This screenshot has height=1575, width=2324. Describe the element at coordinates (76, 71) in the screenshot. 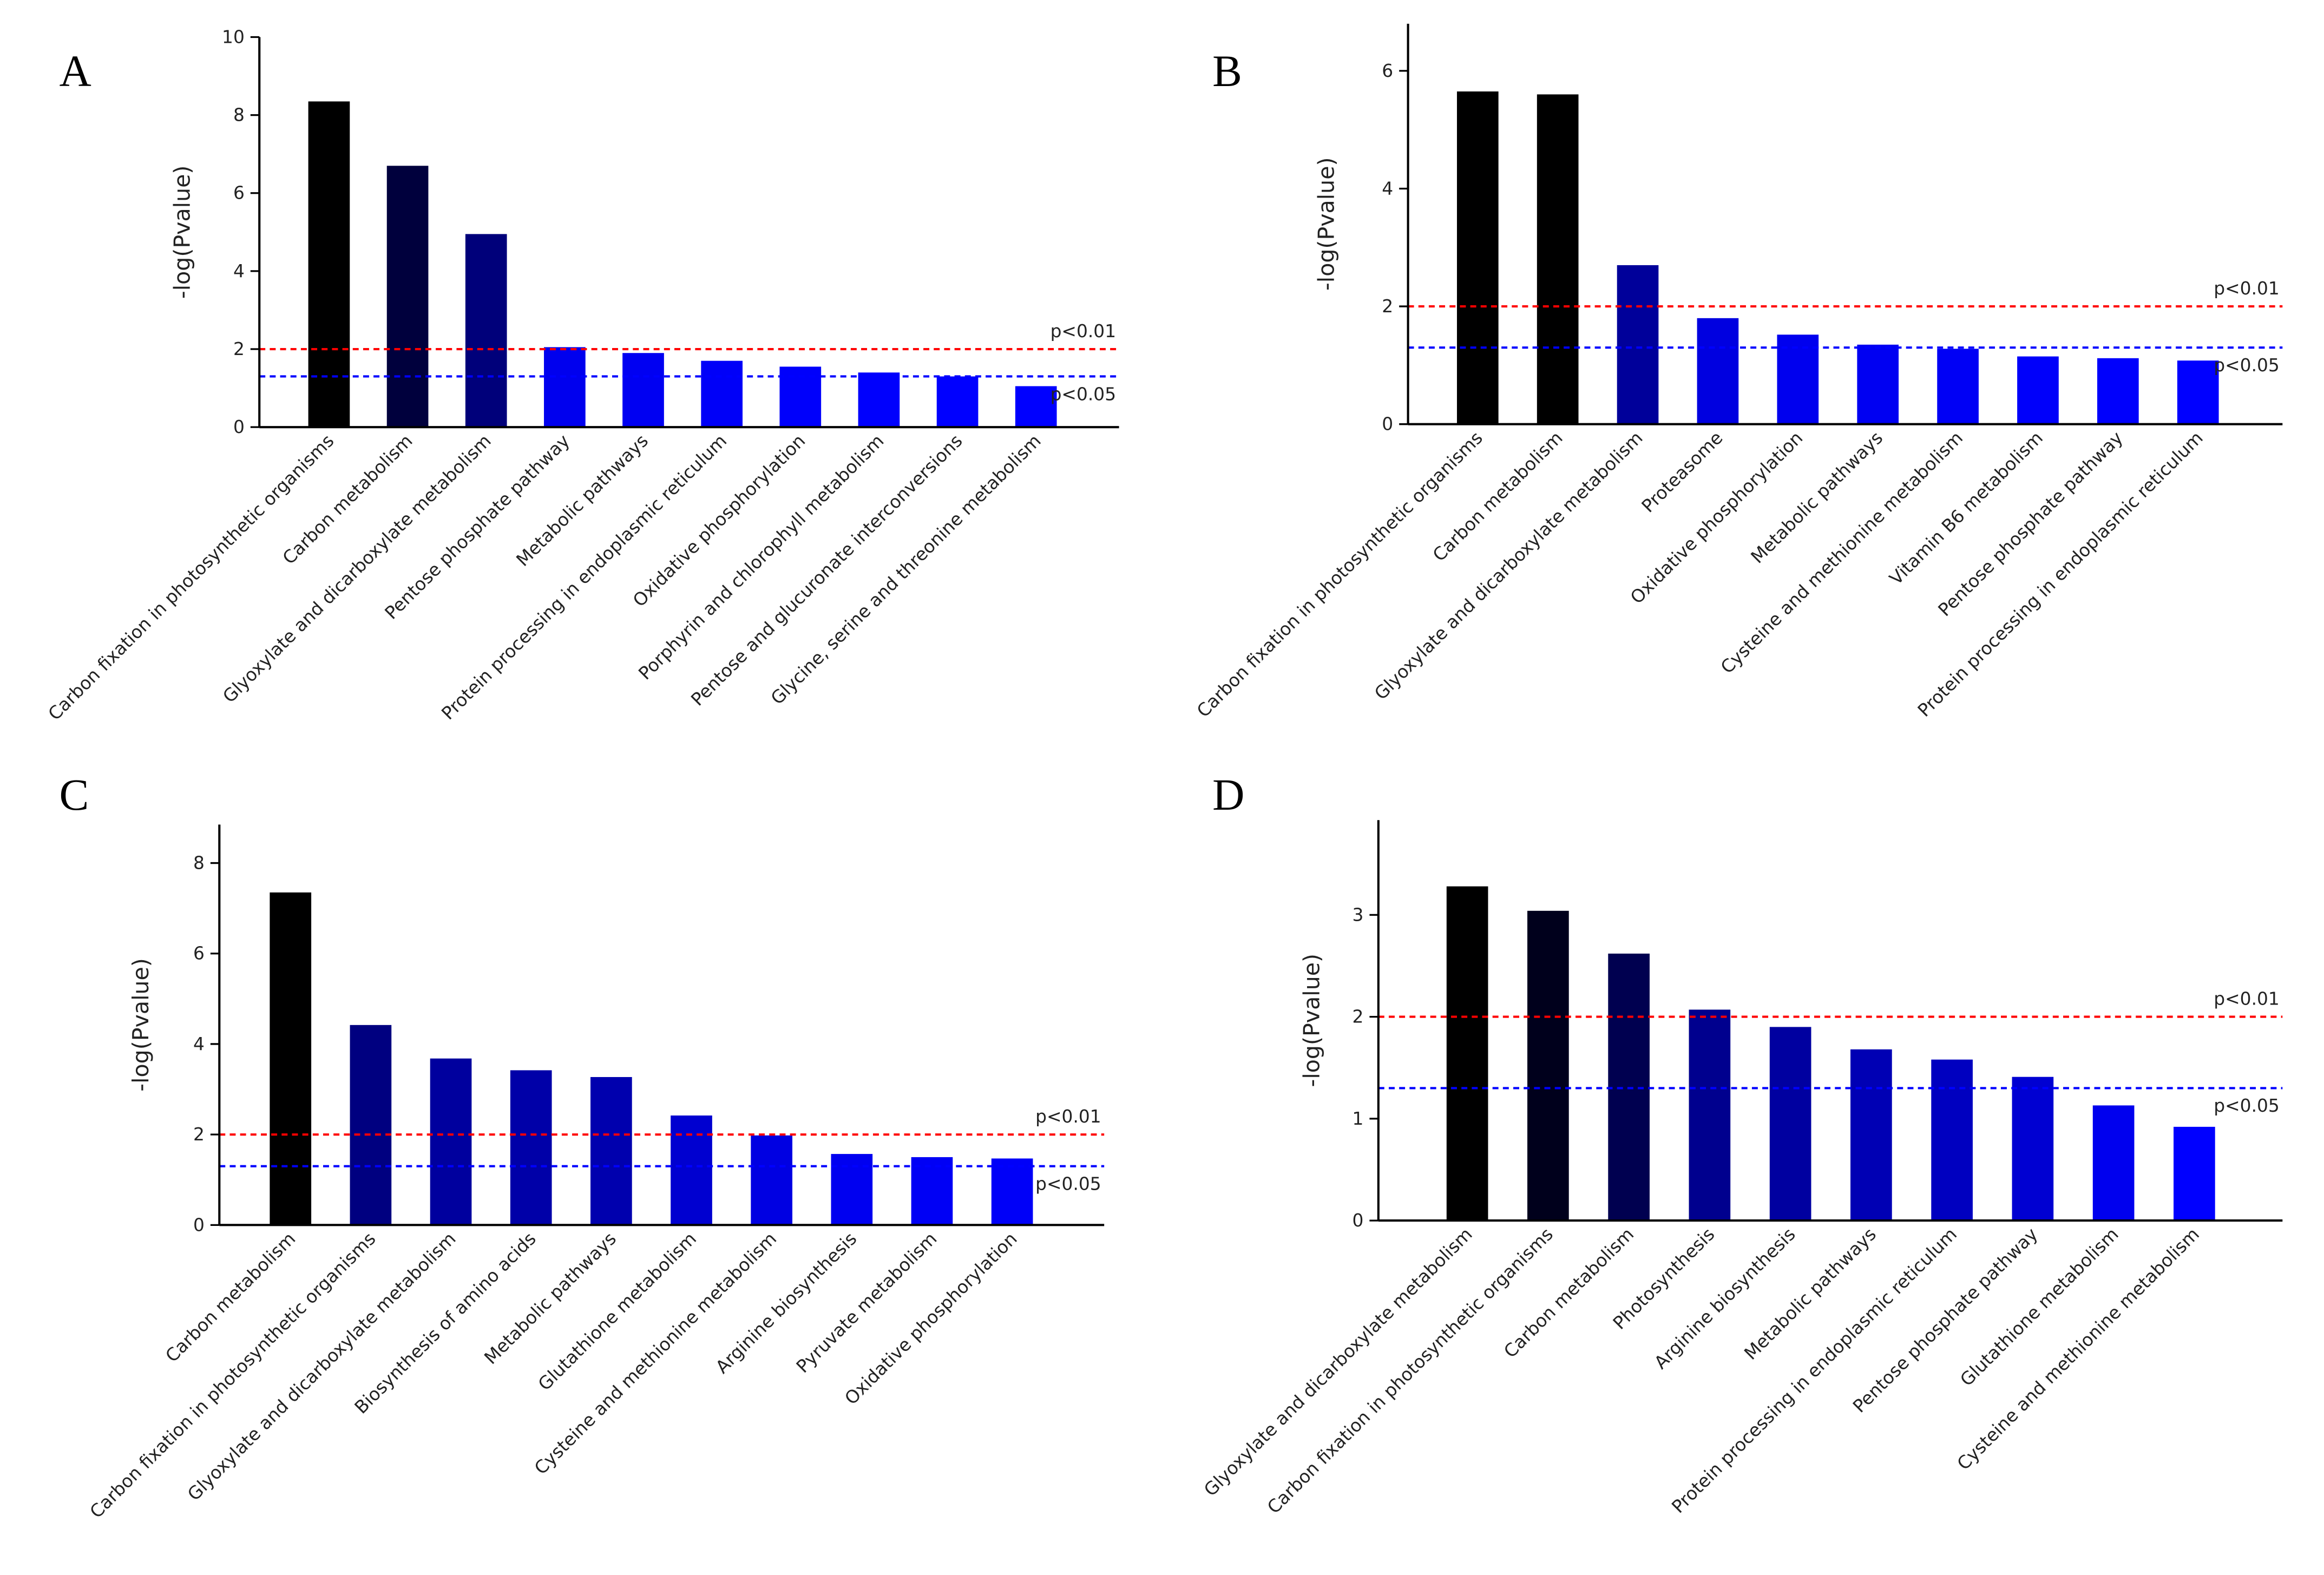

I see `panel-label: A` at that location.